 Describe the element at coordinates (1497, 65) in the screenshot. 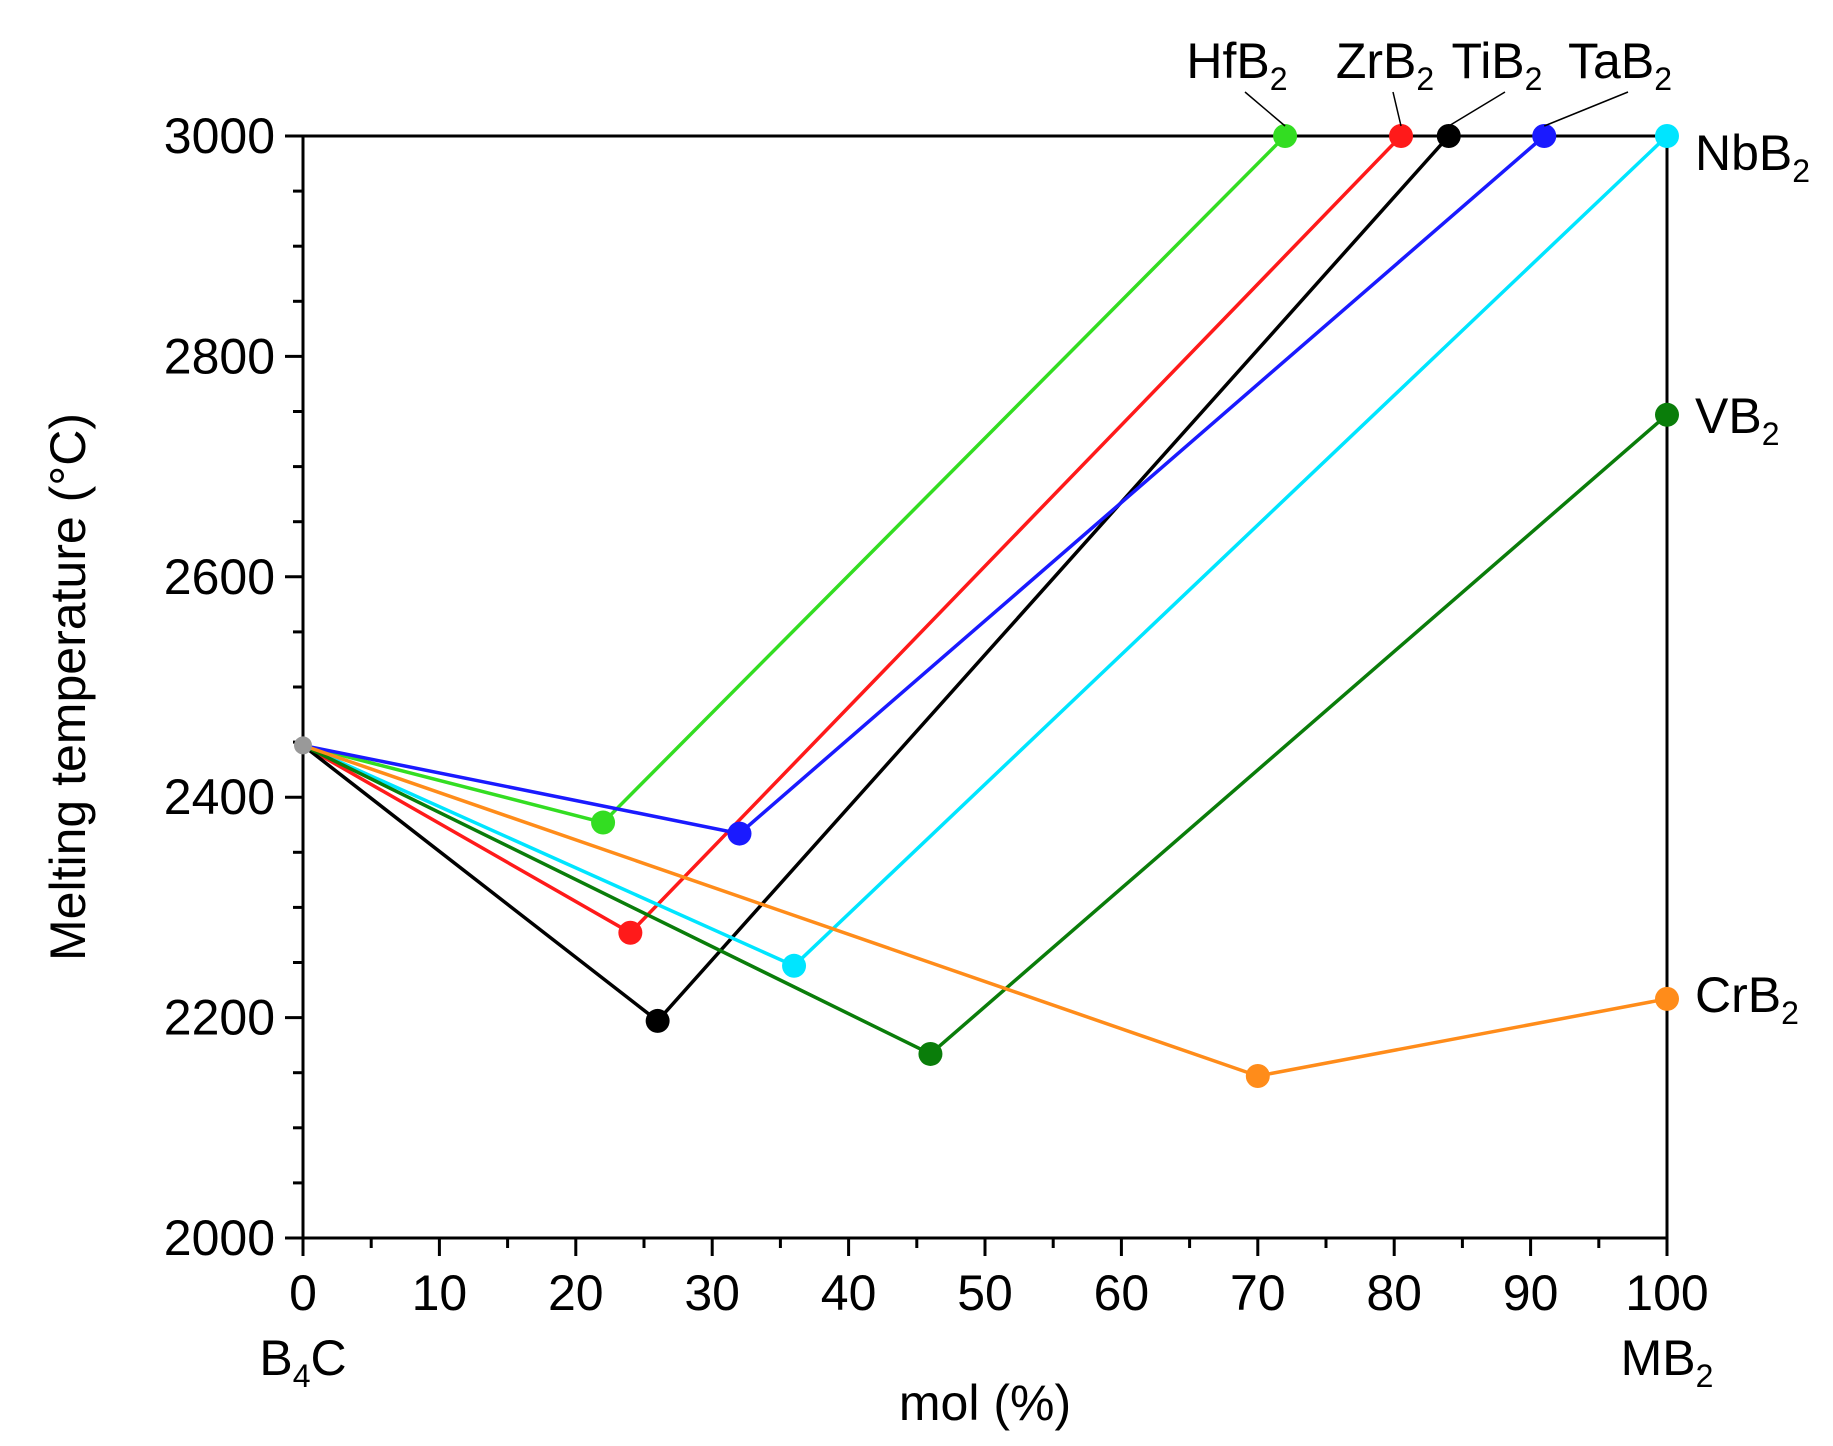

I see `series-label-TiB2: TiB2` at that location.